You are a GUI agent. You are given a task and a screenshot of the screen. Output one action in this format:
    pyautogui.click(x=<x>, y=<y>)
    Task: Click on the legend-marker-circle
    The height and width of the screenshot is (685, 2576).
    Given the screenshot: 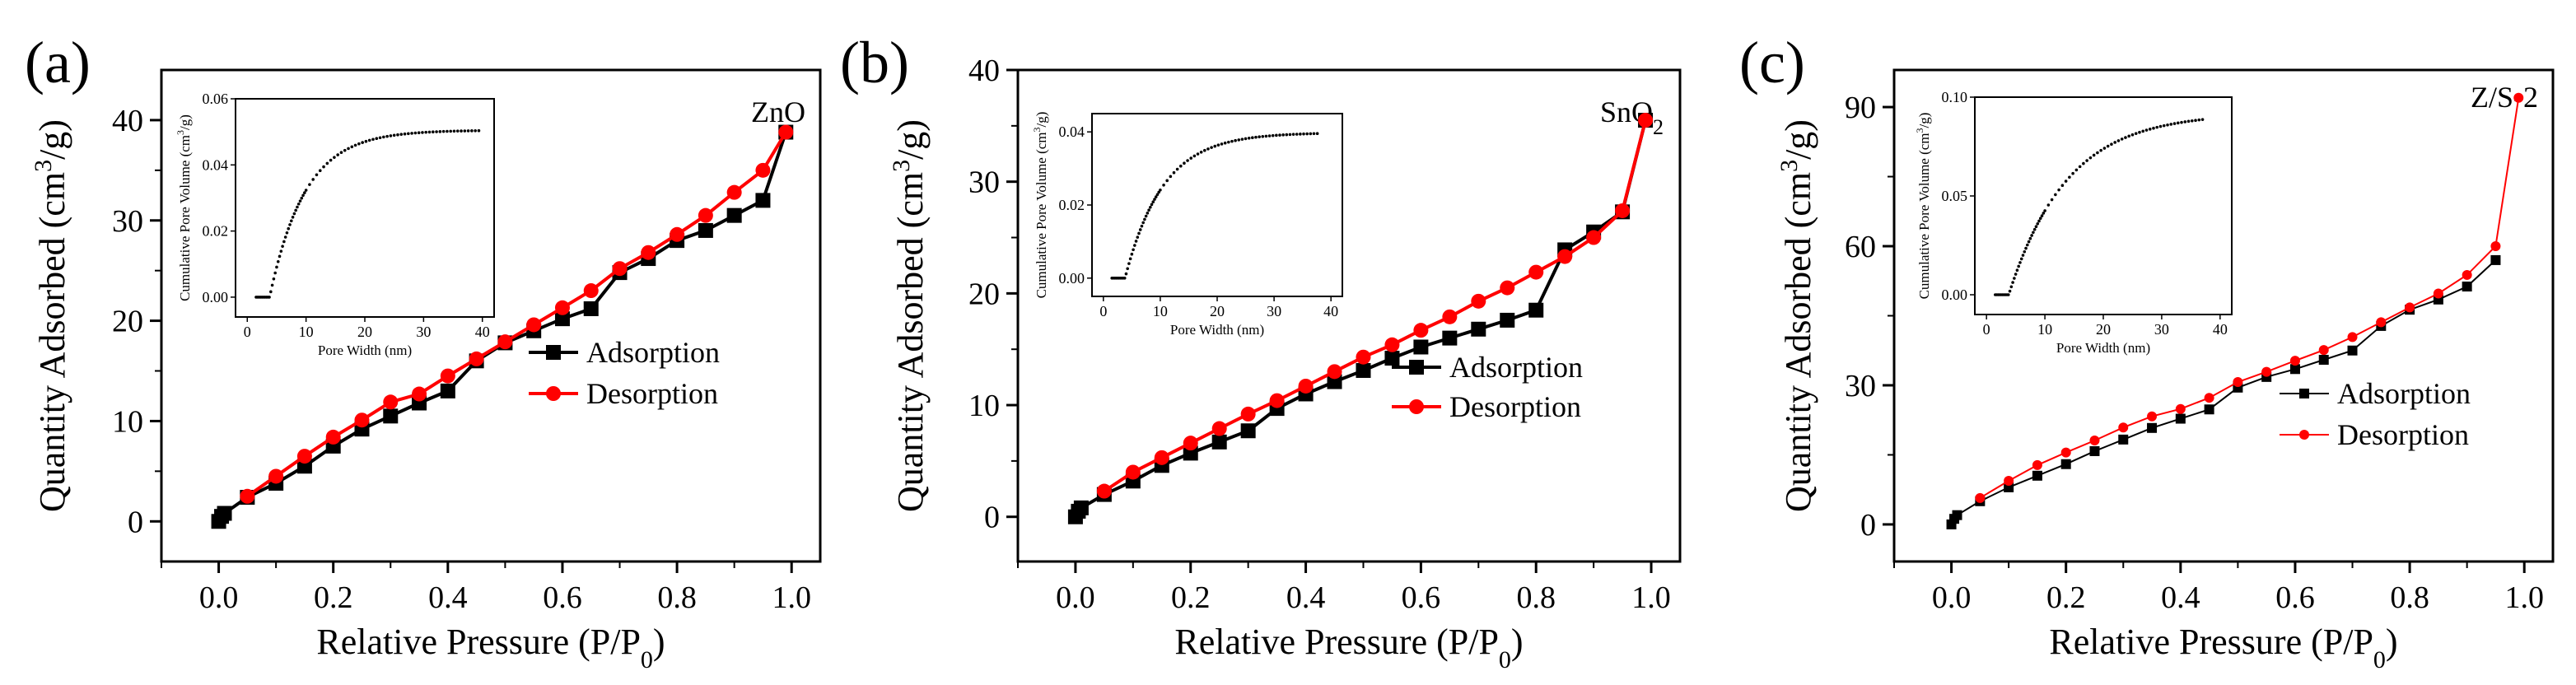 What is the action you would take?
    pyautogui.click(x=553, y=393)
    